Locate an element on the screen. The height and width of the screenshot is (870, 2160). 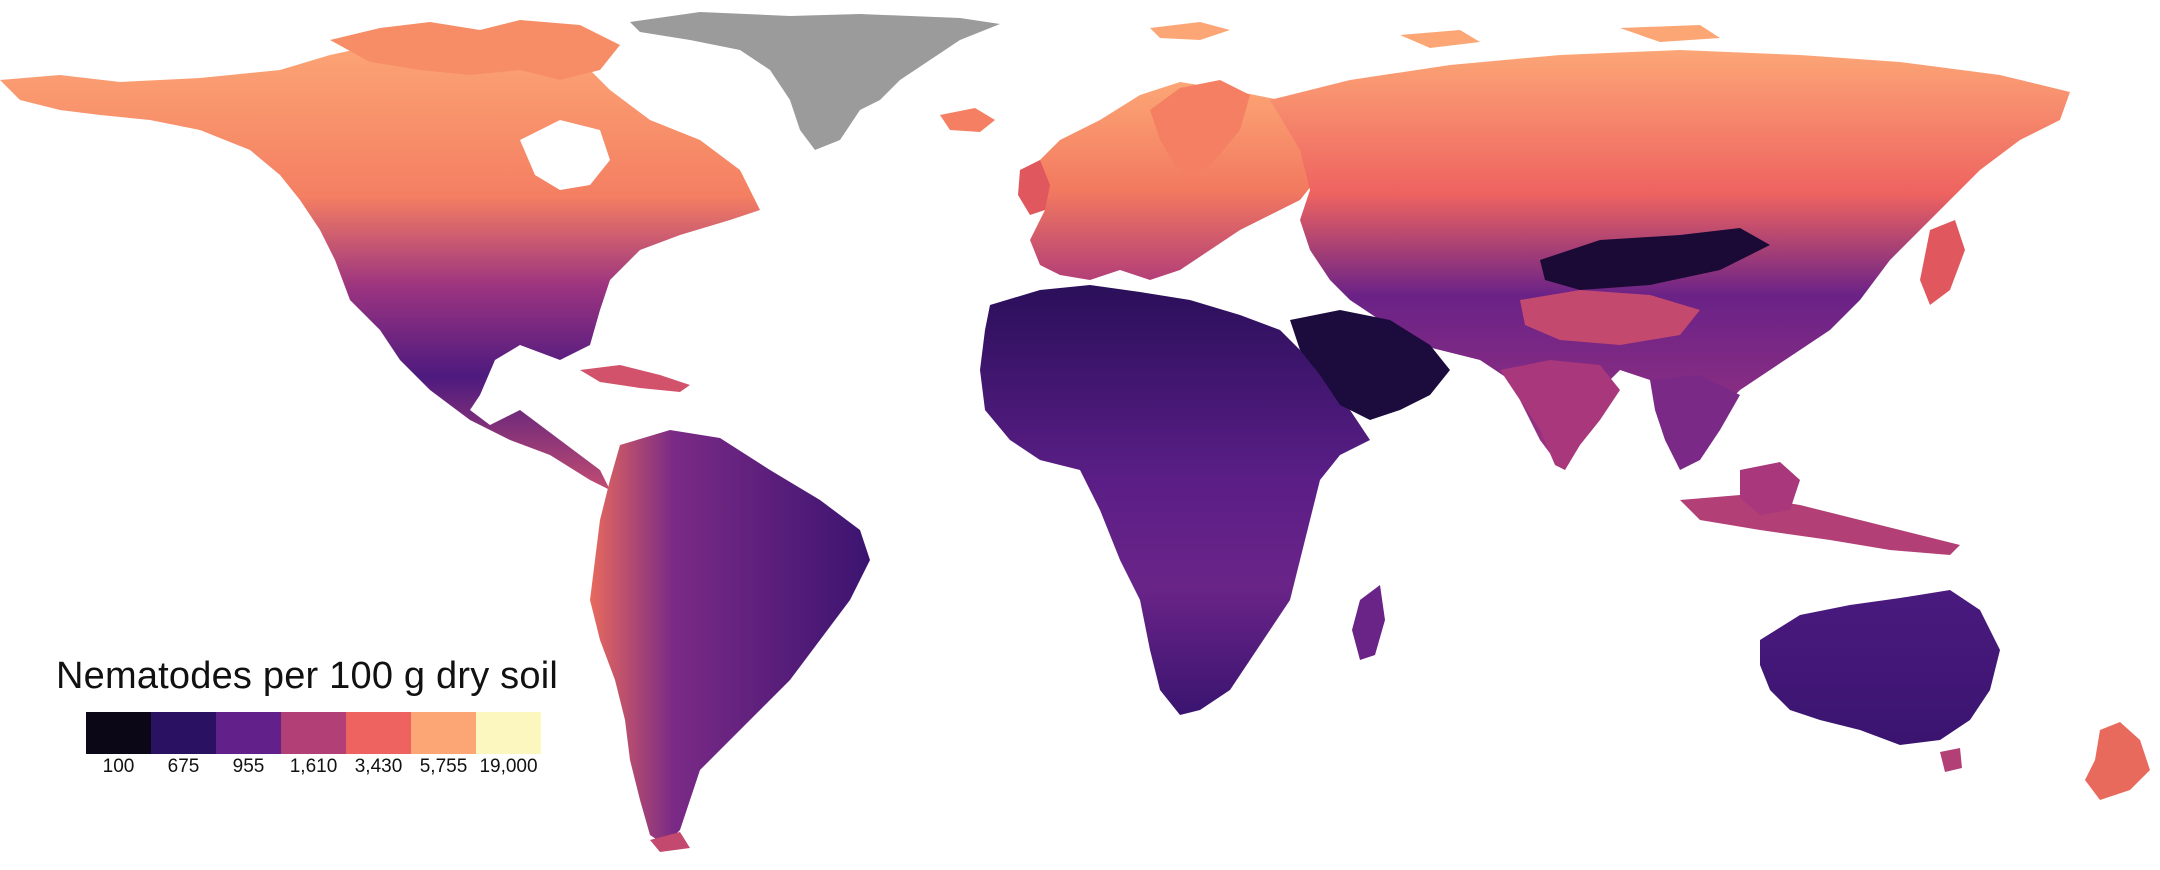
color-scale-labels: 100 675 955 1,610 3,430 5,755 19,000 is located at coordinates (313, 768).